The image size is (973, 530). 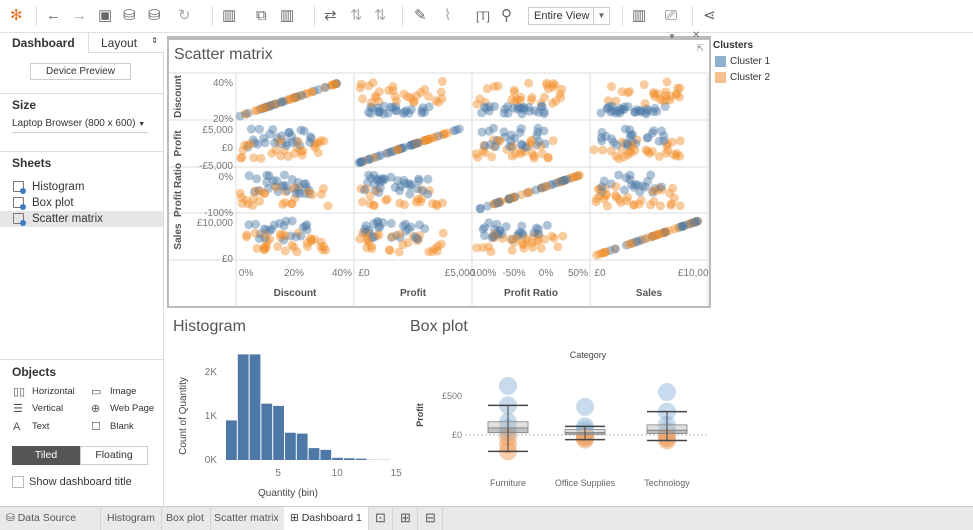 I want to click on size-select: Laptop Browser (800 x 600) ▼, so click(x=80, y=125).